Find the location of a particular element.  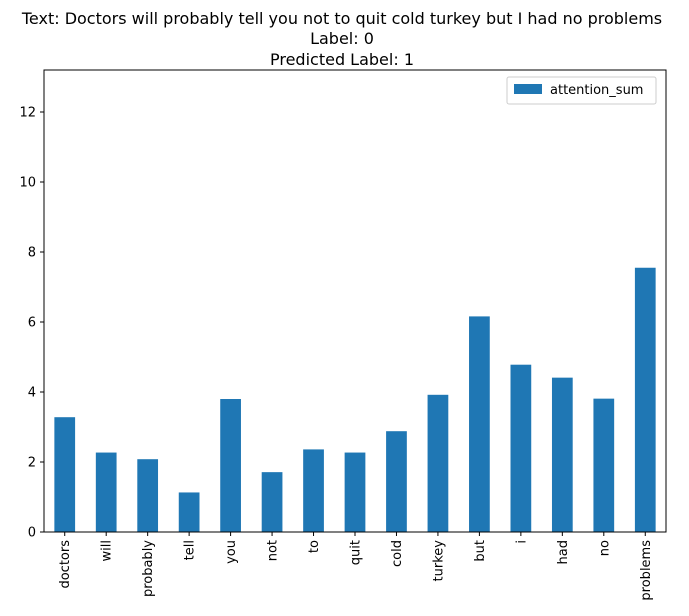

x-tick-label: had is located at coordinates (563, 552).